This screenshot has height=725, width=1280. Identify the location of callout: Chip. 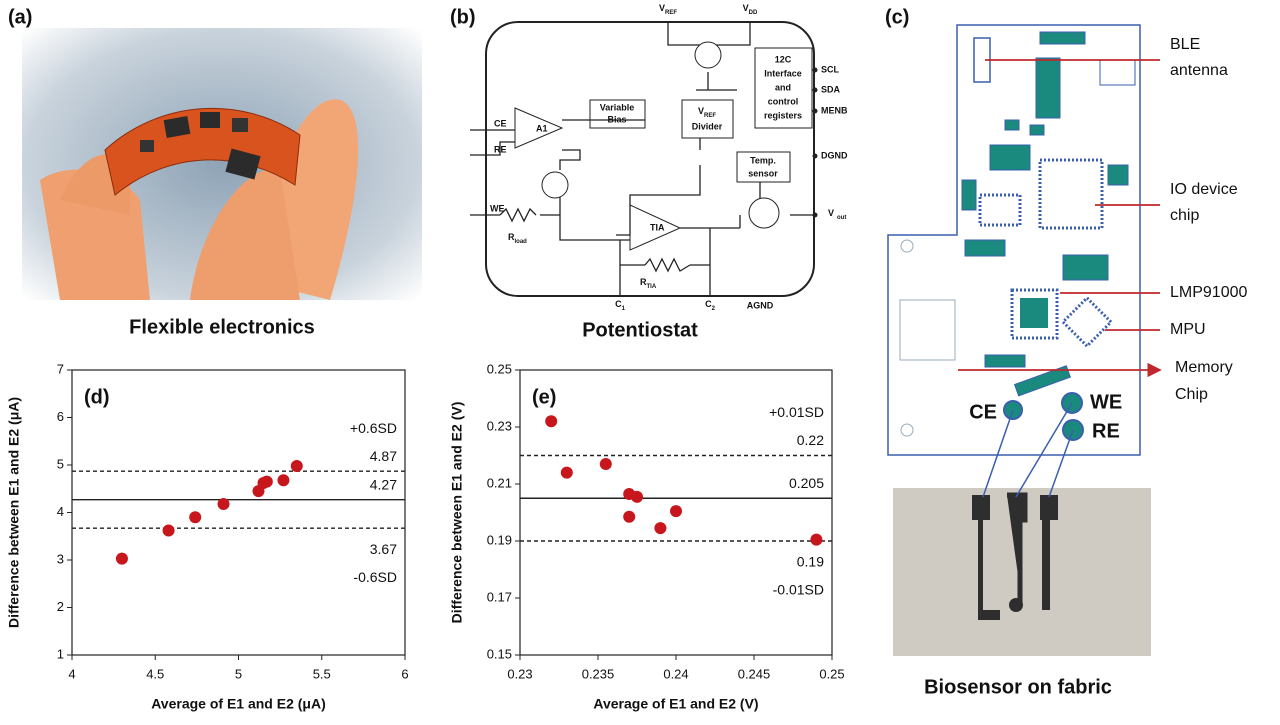
(1191, 394).